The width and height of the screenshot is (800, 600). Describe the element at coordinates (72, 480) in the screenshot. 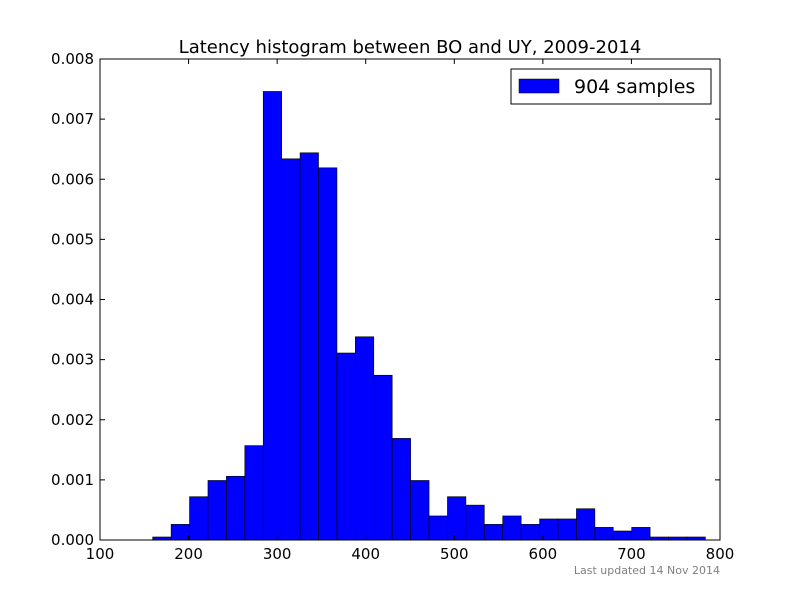

I see `y-tick-label: 0.001` at that location.